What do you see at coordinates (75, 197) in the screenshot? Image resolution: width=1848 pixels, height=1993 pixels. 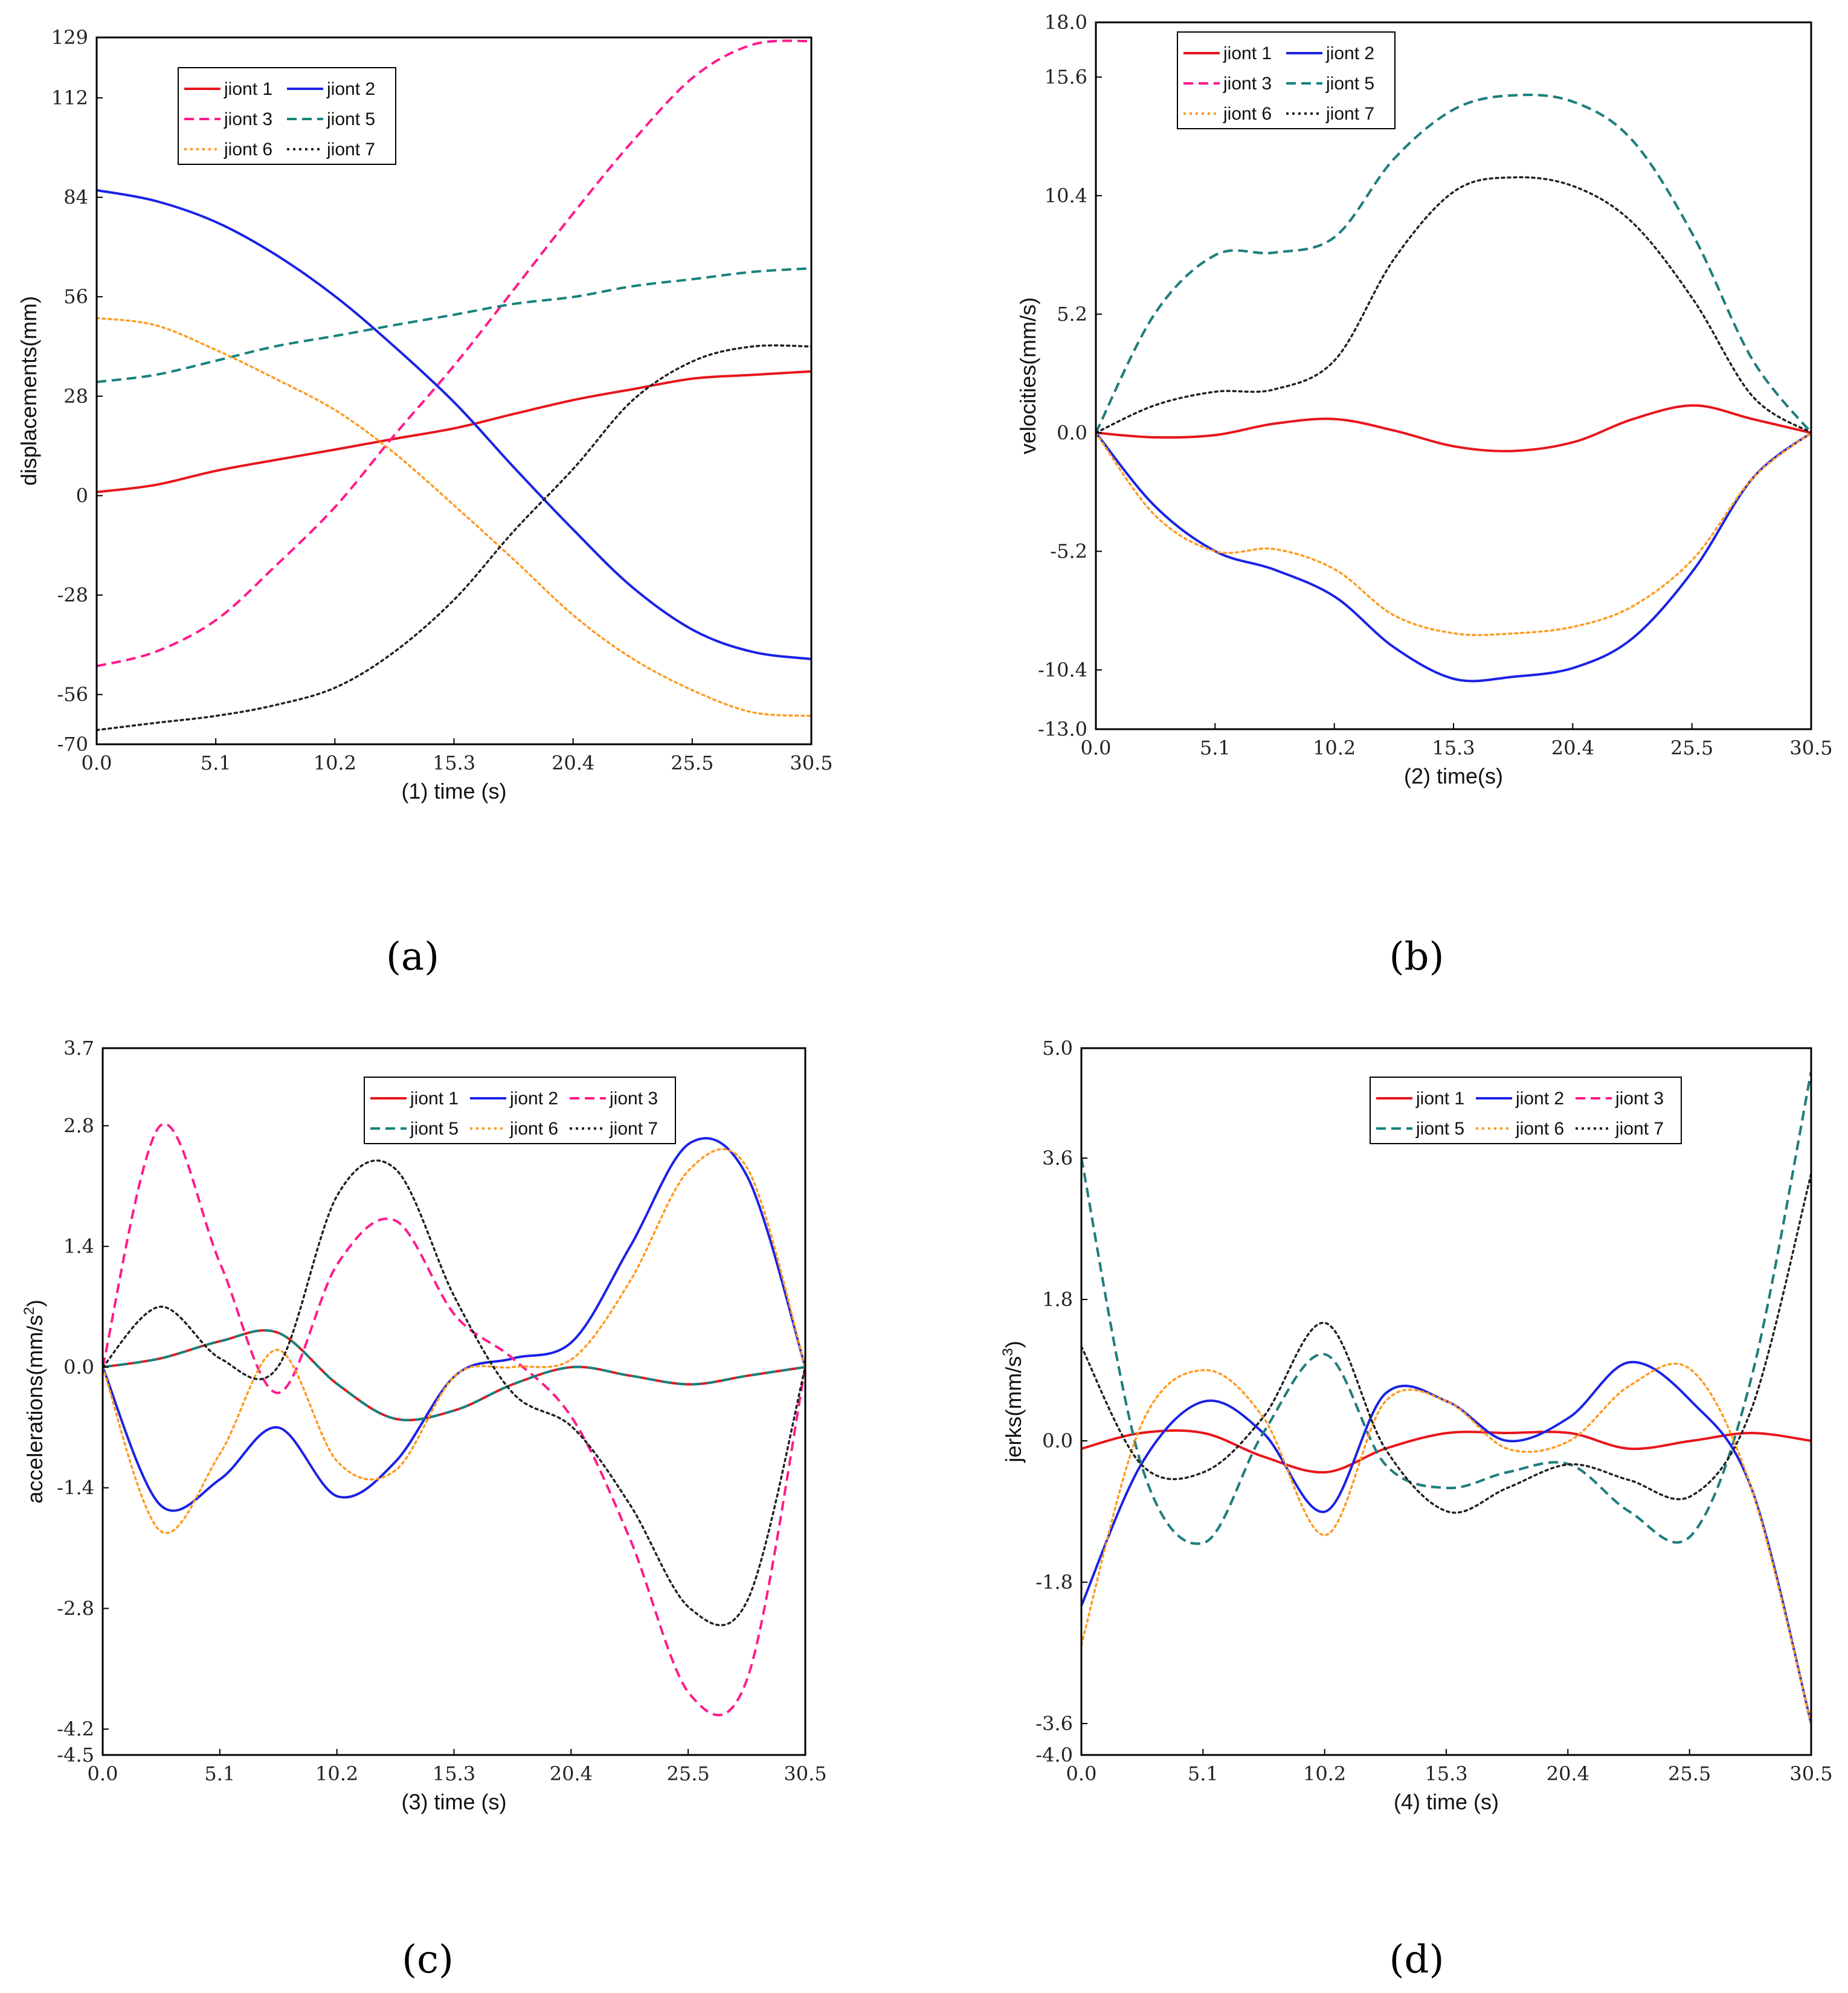 I see `y-tick-label: 84` at bounding box center [75, 197].